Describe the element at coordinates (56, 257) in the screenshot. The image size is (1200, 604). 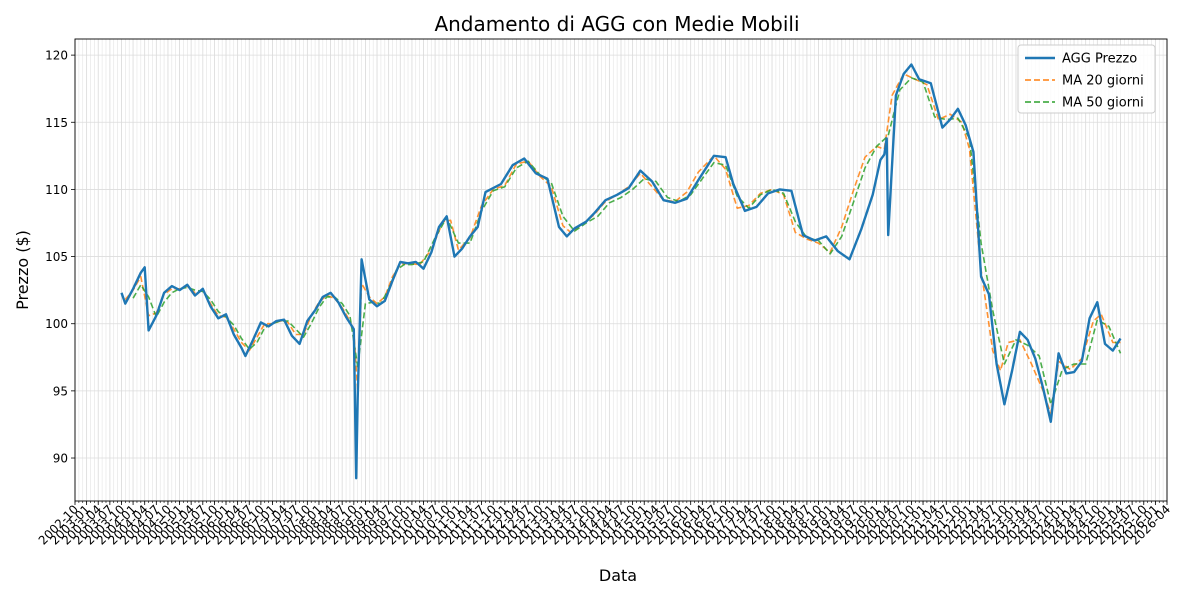
I see `y-tick-label: 105` at that location.